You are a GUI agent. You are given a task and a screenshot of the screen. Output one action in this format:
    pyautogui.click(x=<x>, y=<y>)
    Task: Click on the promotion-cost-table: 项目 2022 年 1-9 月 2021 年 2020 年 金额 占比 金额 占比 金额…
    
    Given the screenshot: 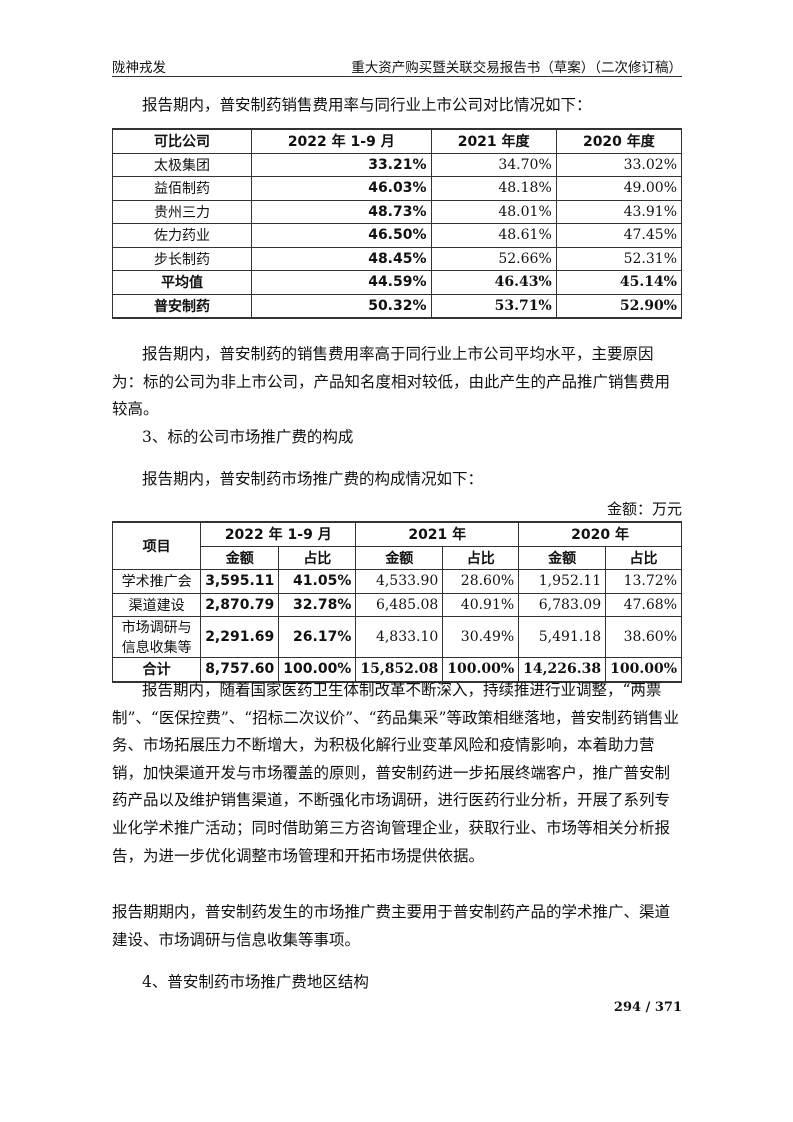 What is the action you would take?
    pyautogui.click(x=396, y=602)
    